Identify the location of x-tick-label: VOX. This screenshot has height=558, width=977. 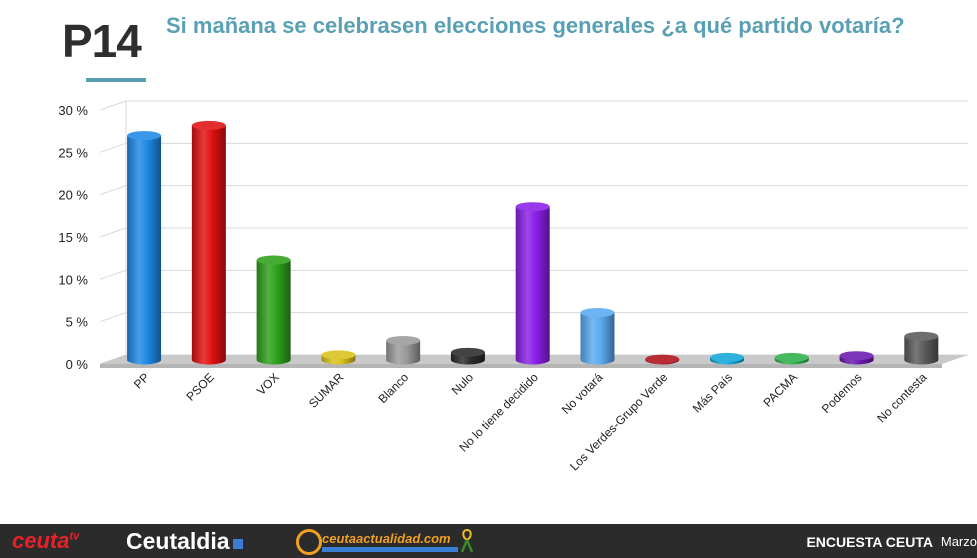
(268, 384).